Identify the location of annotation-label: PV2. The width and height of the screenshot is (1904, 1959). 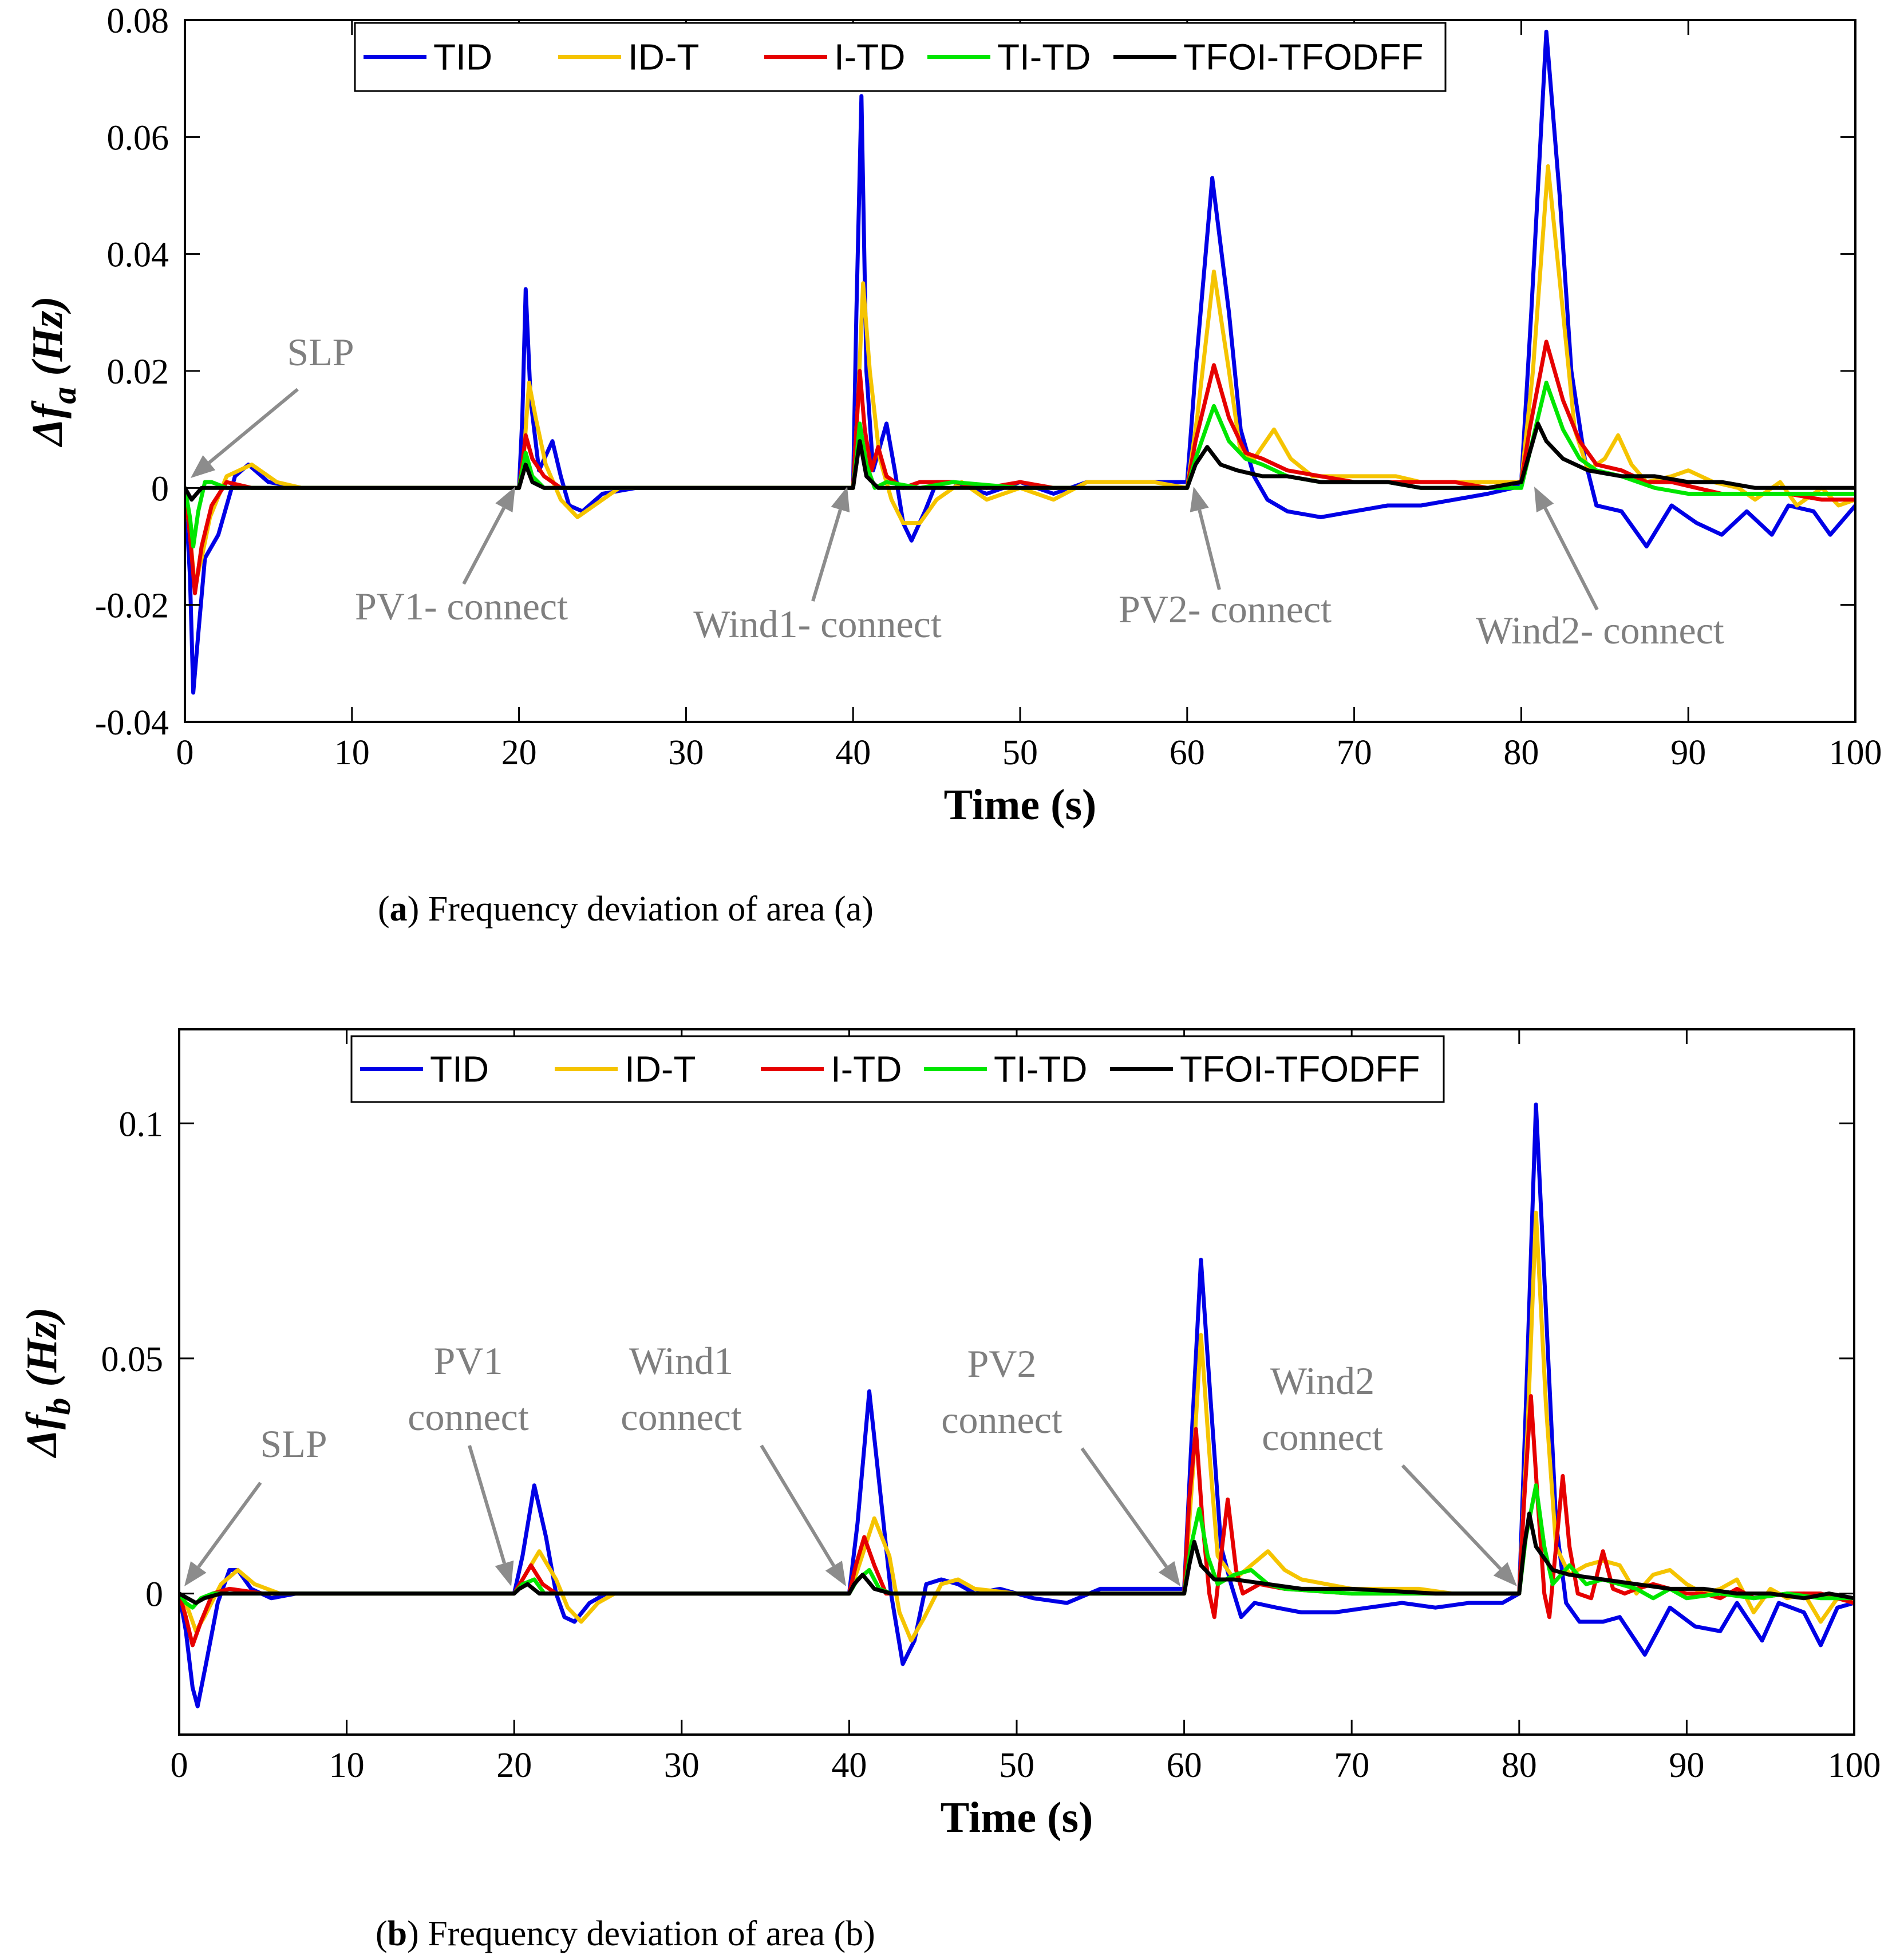
(1002, 1363).